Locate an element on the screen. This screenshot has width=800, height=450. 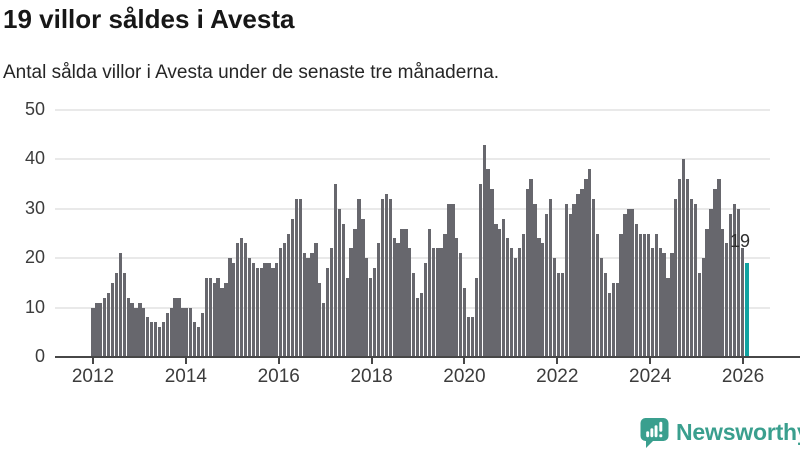
x-axis-line is located at coordinates (427, 357).